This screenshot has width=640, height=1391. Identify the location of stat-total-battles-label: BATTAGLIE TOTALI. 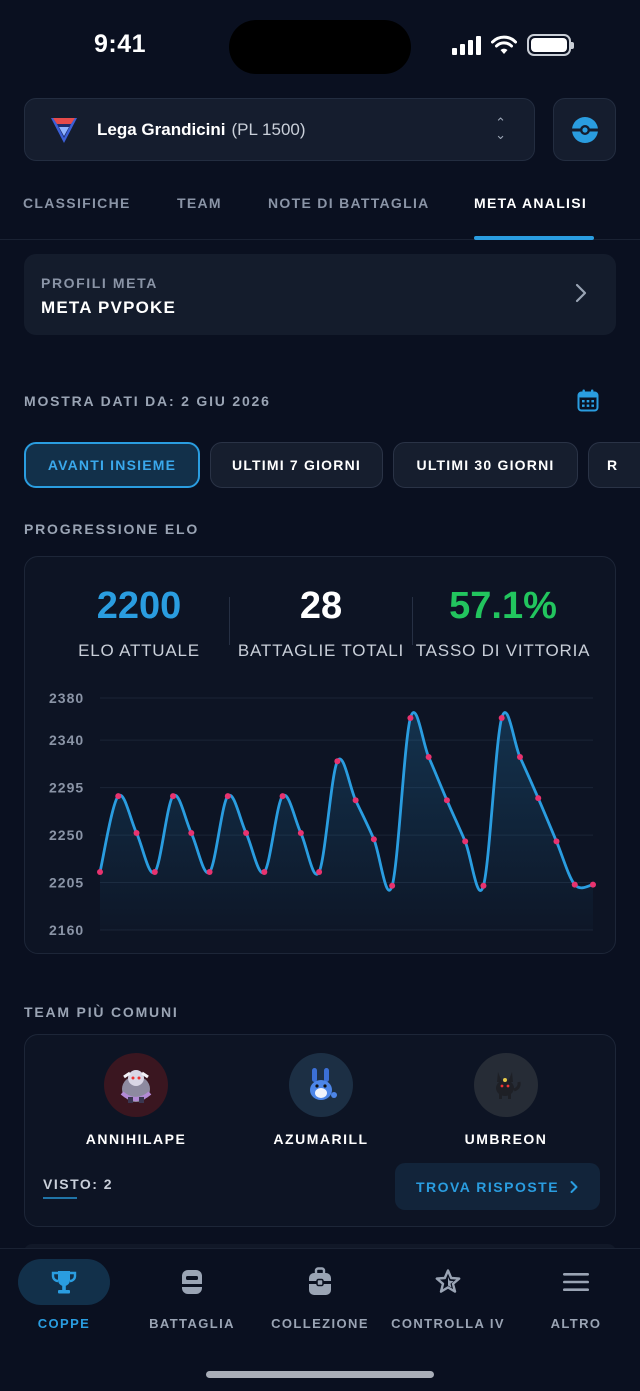
(321, 650).